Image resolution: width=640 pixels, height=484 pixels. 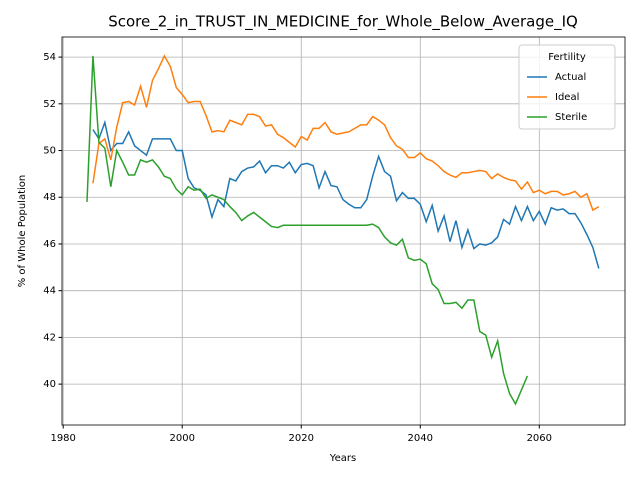 I want to click on y-tick-label: 48, so click(x=49, y=197).